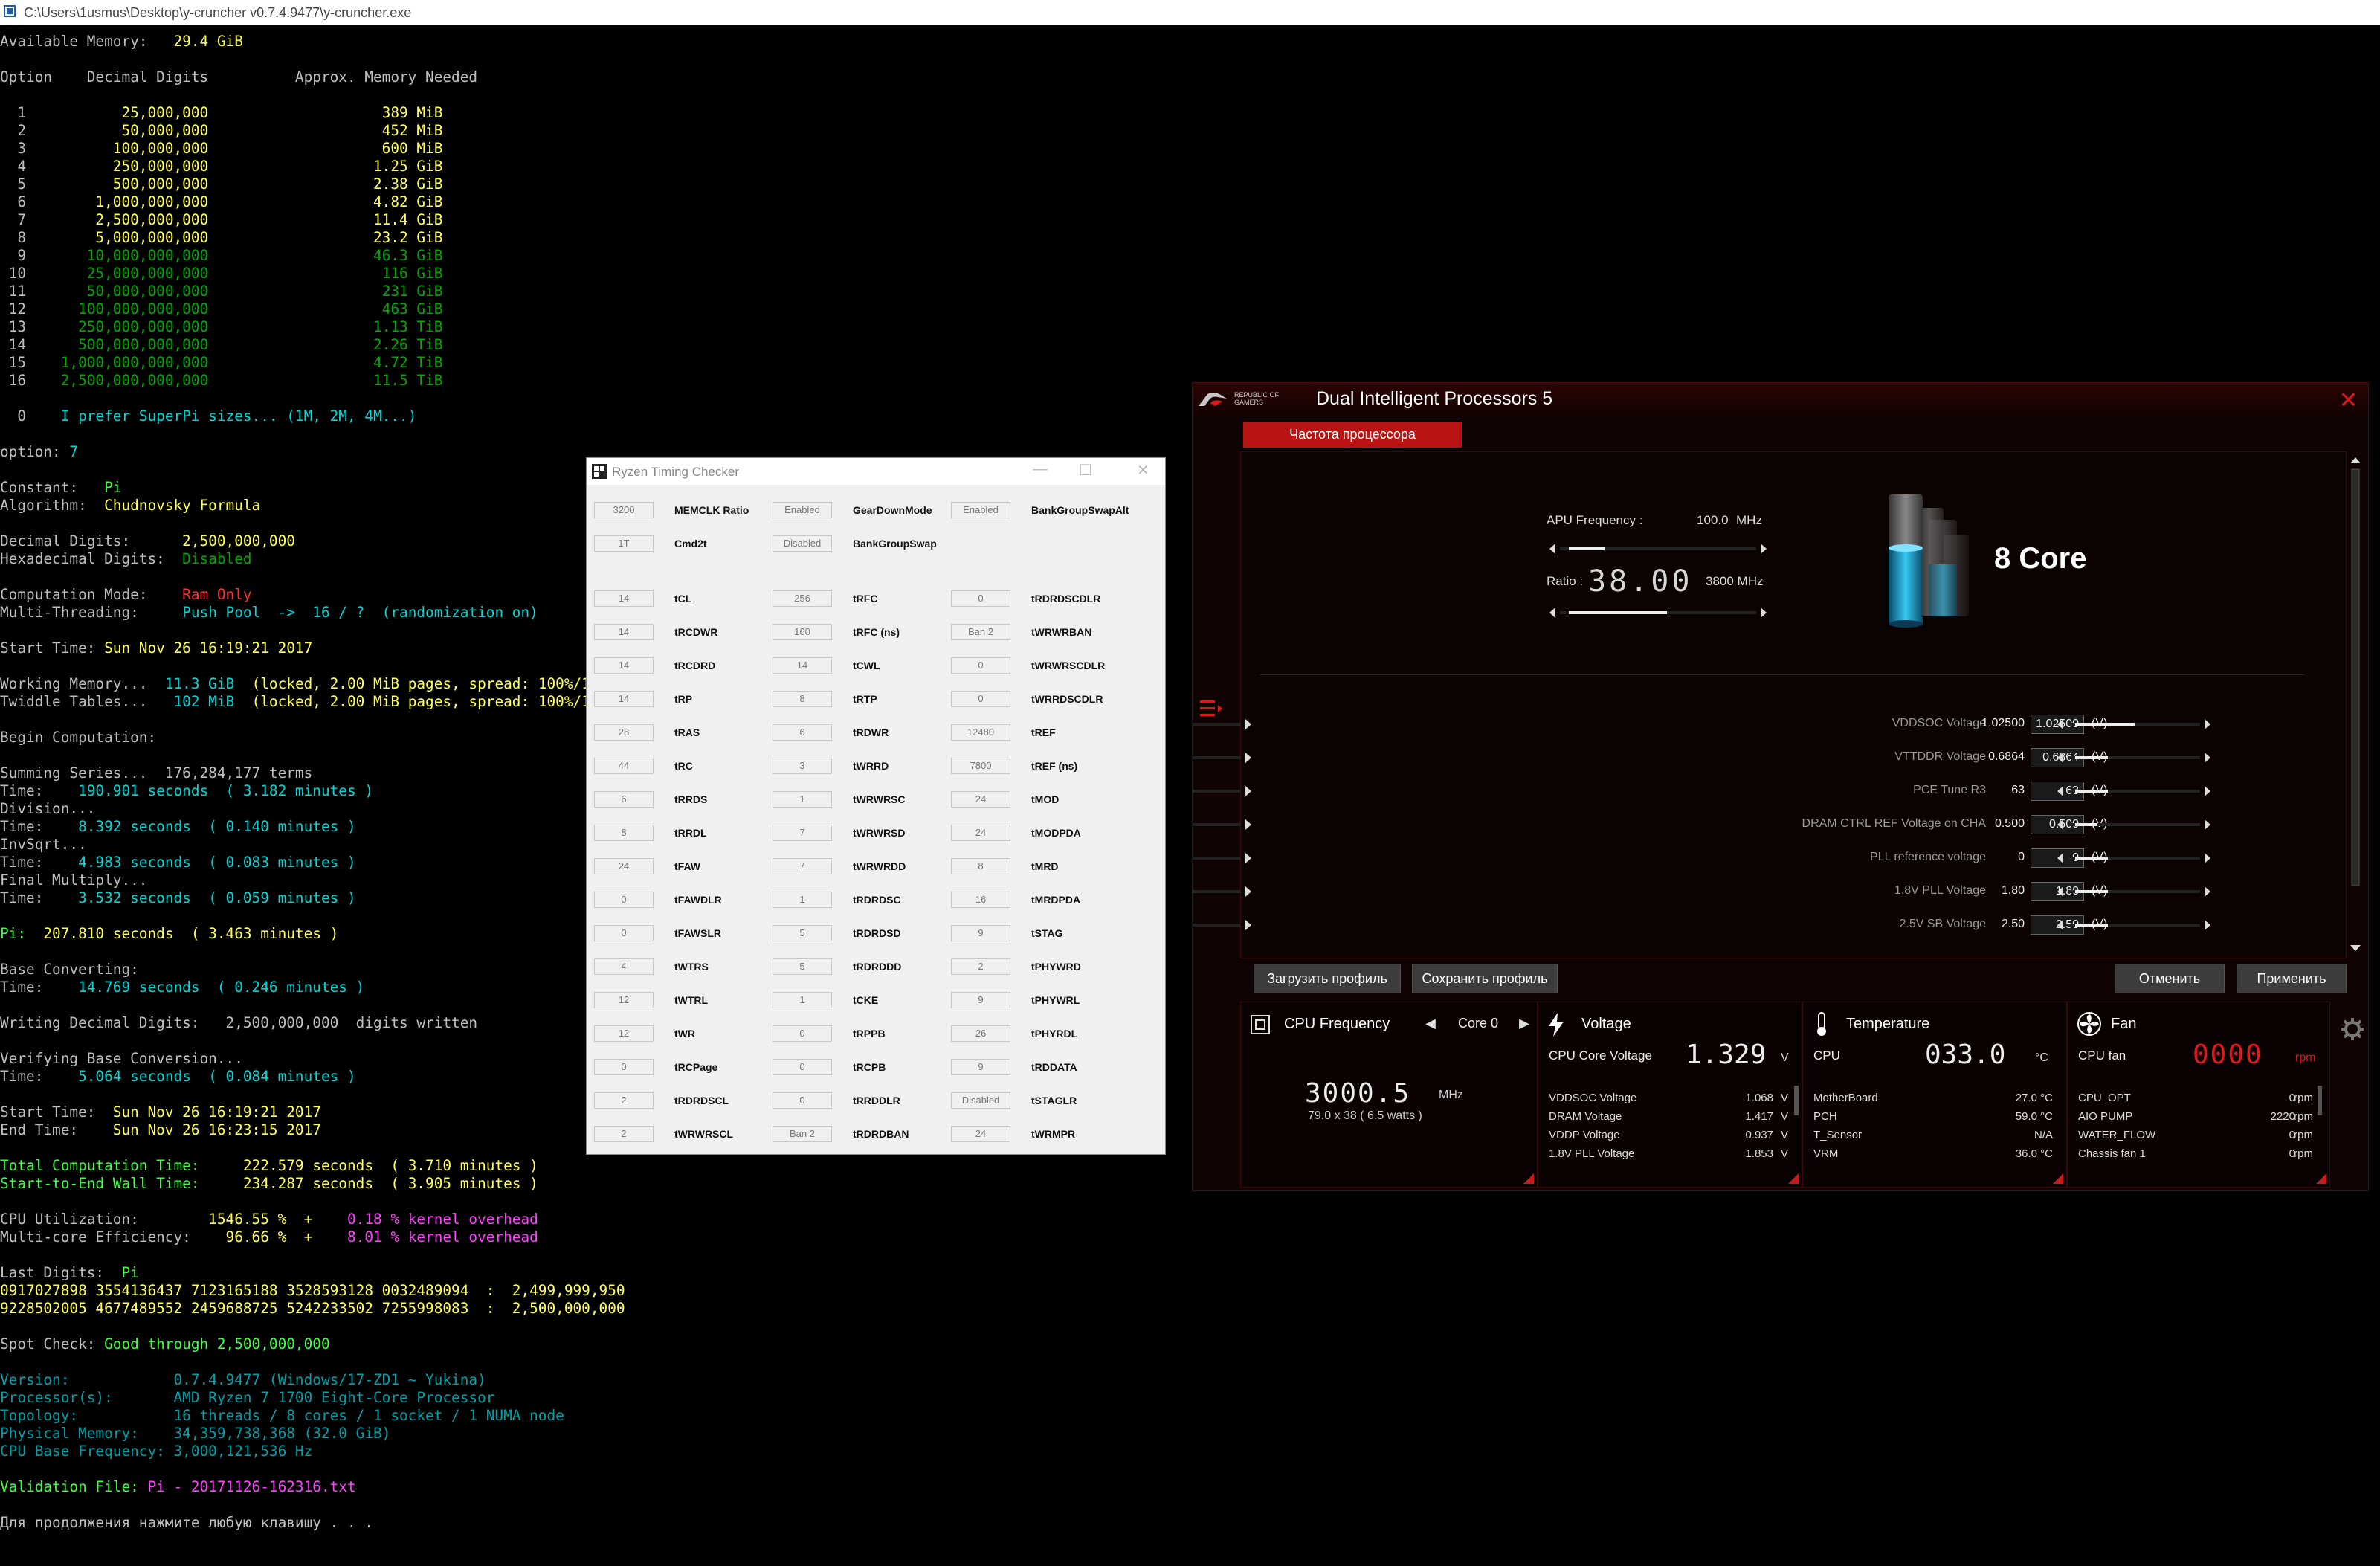 The height and width of the screenshot is (1566, 2380). I want to click on console-text: CPU Utilization:, so click(105, 1220).